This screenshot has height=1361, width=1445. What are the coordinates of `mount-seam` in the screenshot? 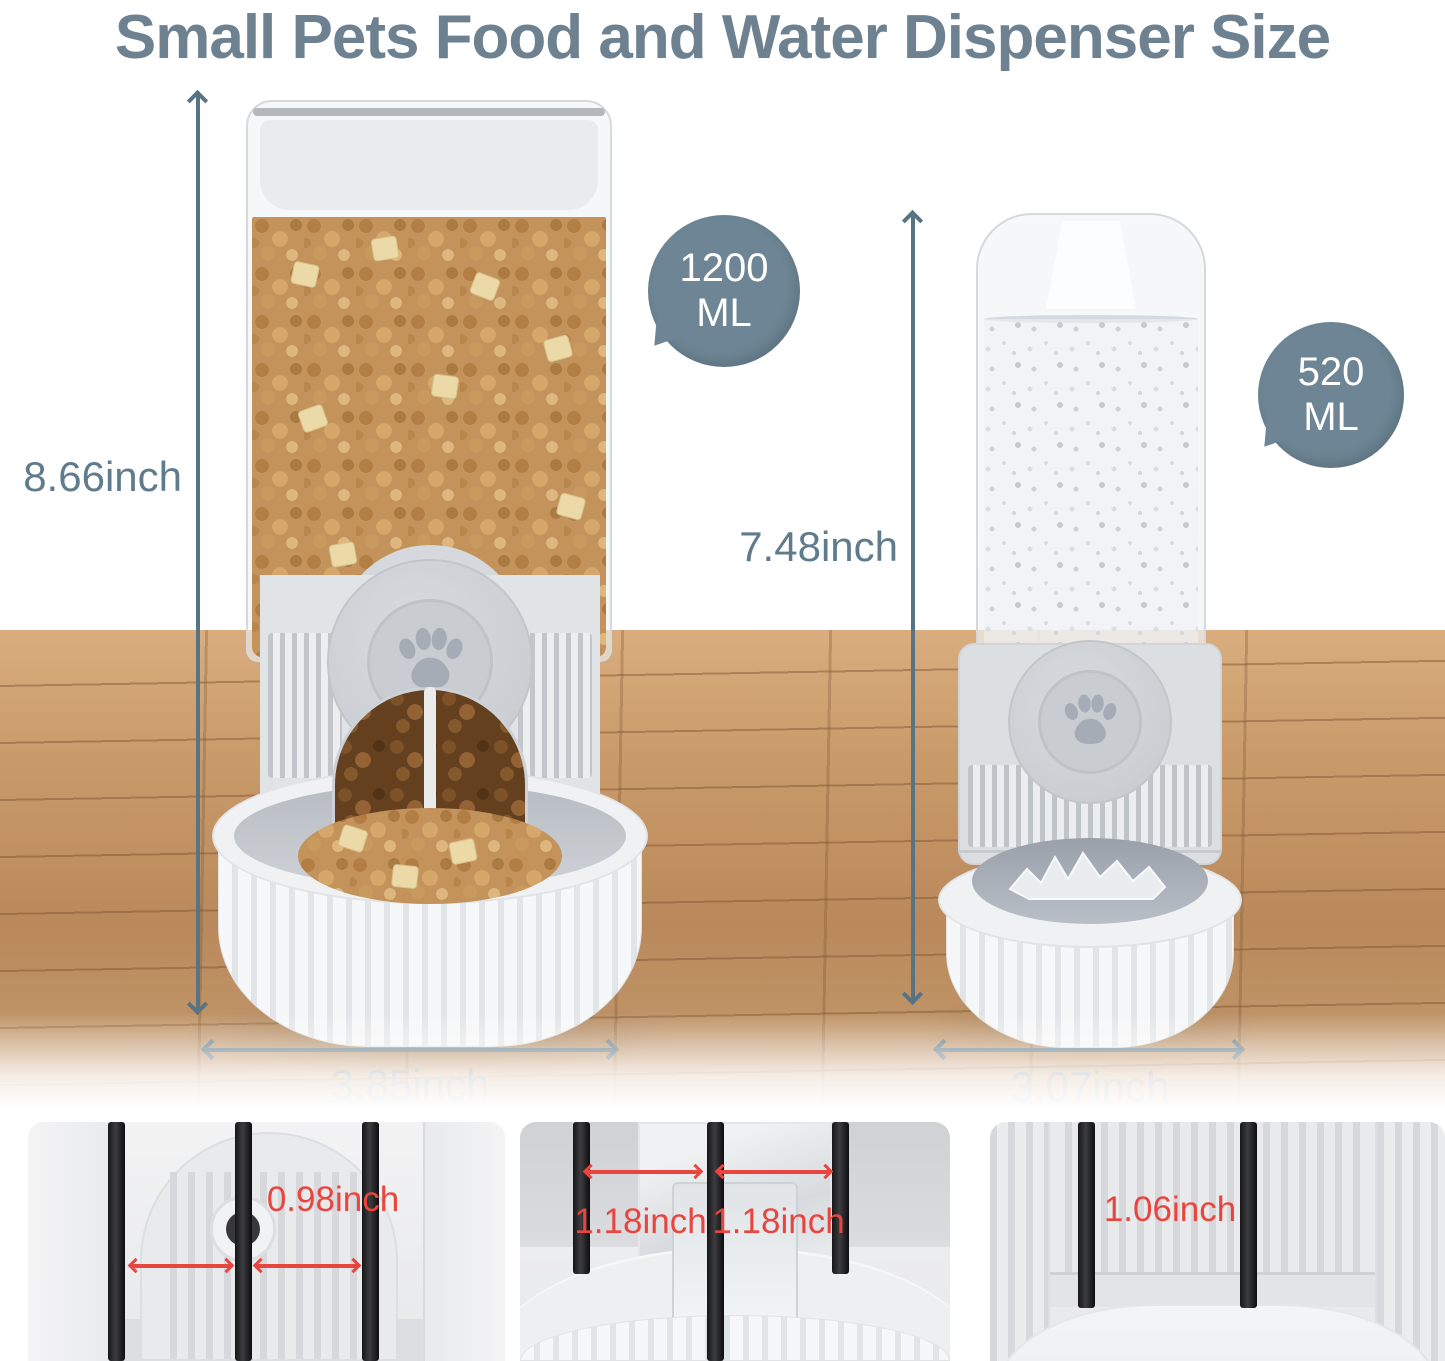 It's located at (1212, 1273).